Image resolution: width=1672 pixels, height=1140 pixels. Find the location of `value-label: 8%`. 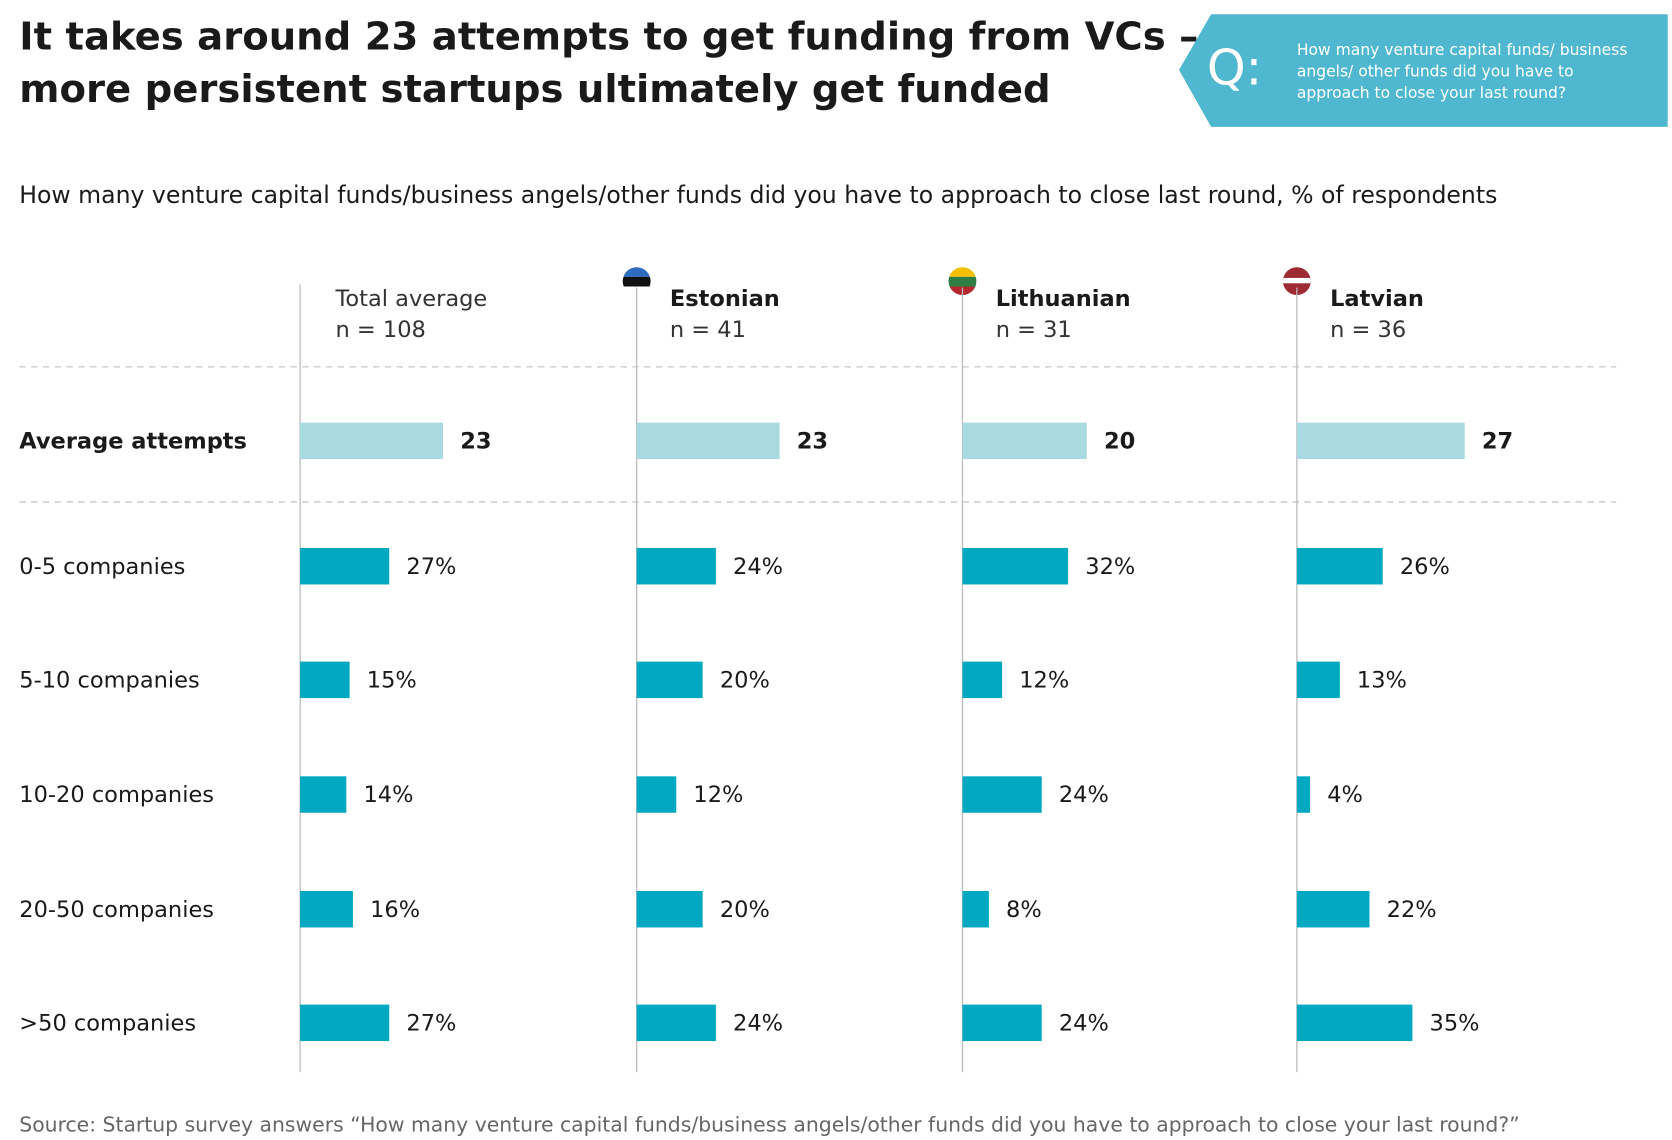

value-label: 8% is located at coordinates (1024, 910).